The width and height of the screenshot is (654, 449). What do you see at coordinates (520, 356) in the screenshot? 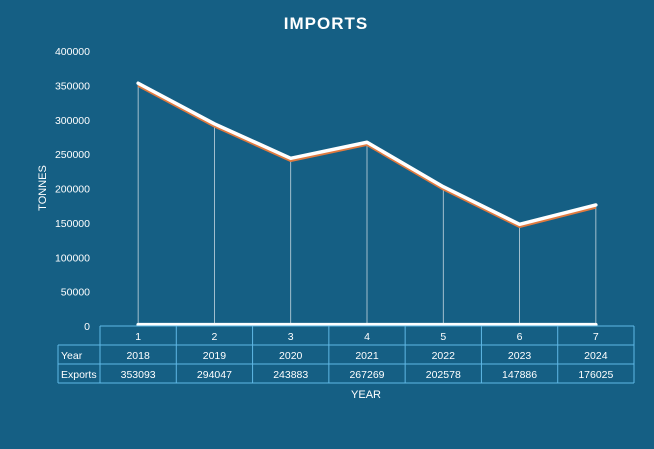
I see `data-label: 2023` at bounding box center [520, 356].